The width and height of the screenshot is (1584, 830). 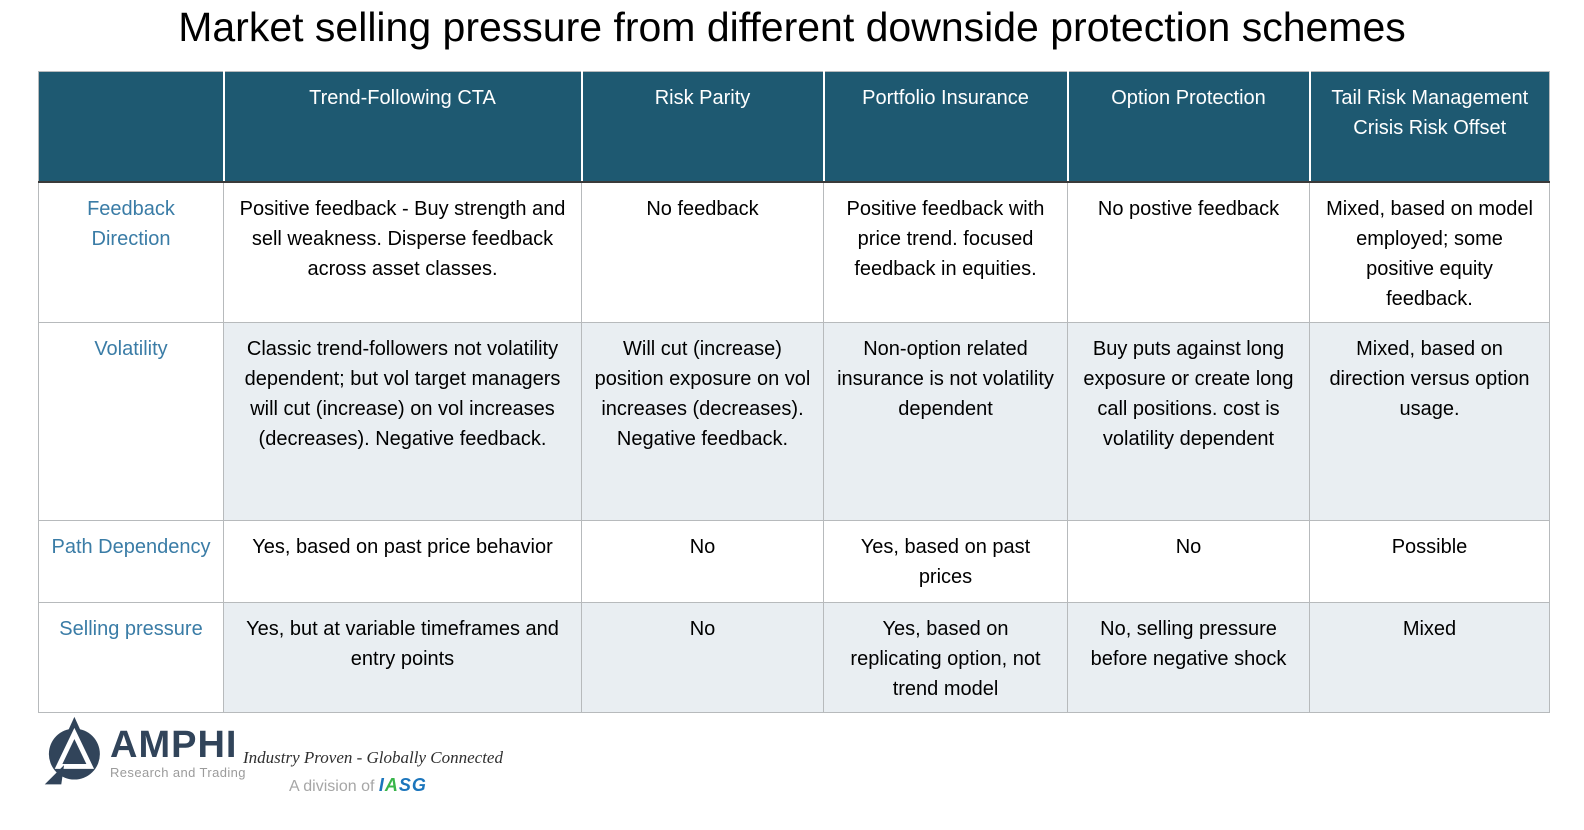 I want to click on header-cell-empty, so click(x=131, y=127).